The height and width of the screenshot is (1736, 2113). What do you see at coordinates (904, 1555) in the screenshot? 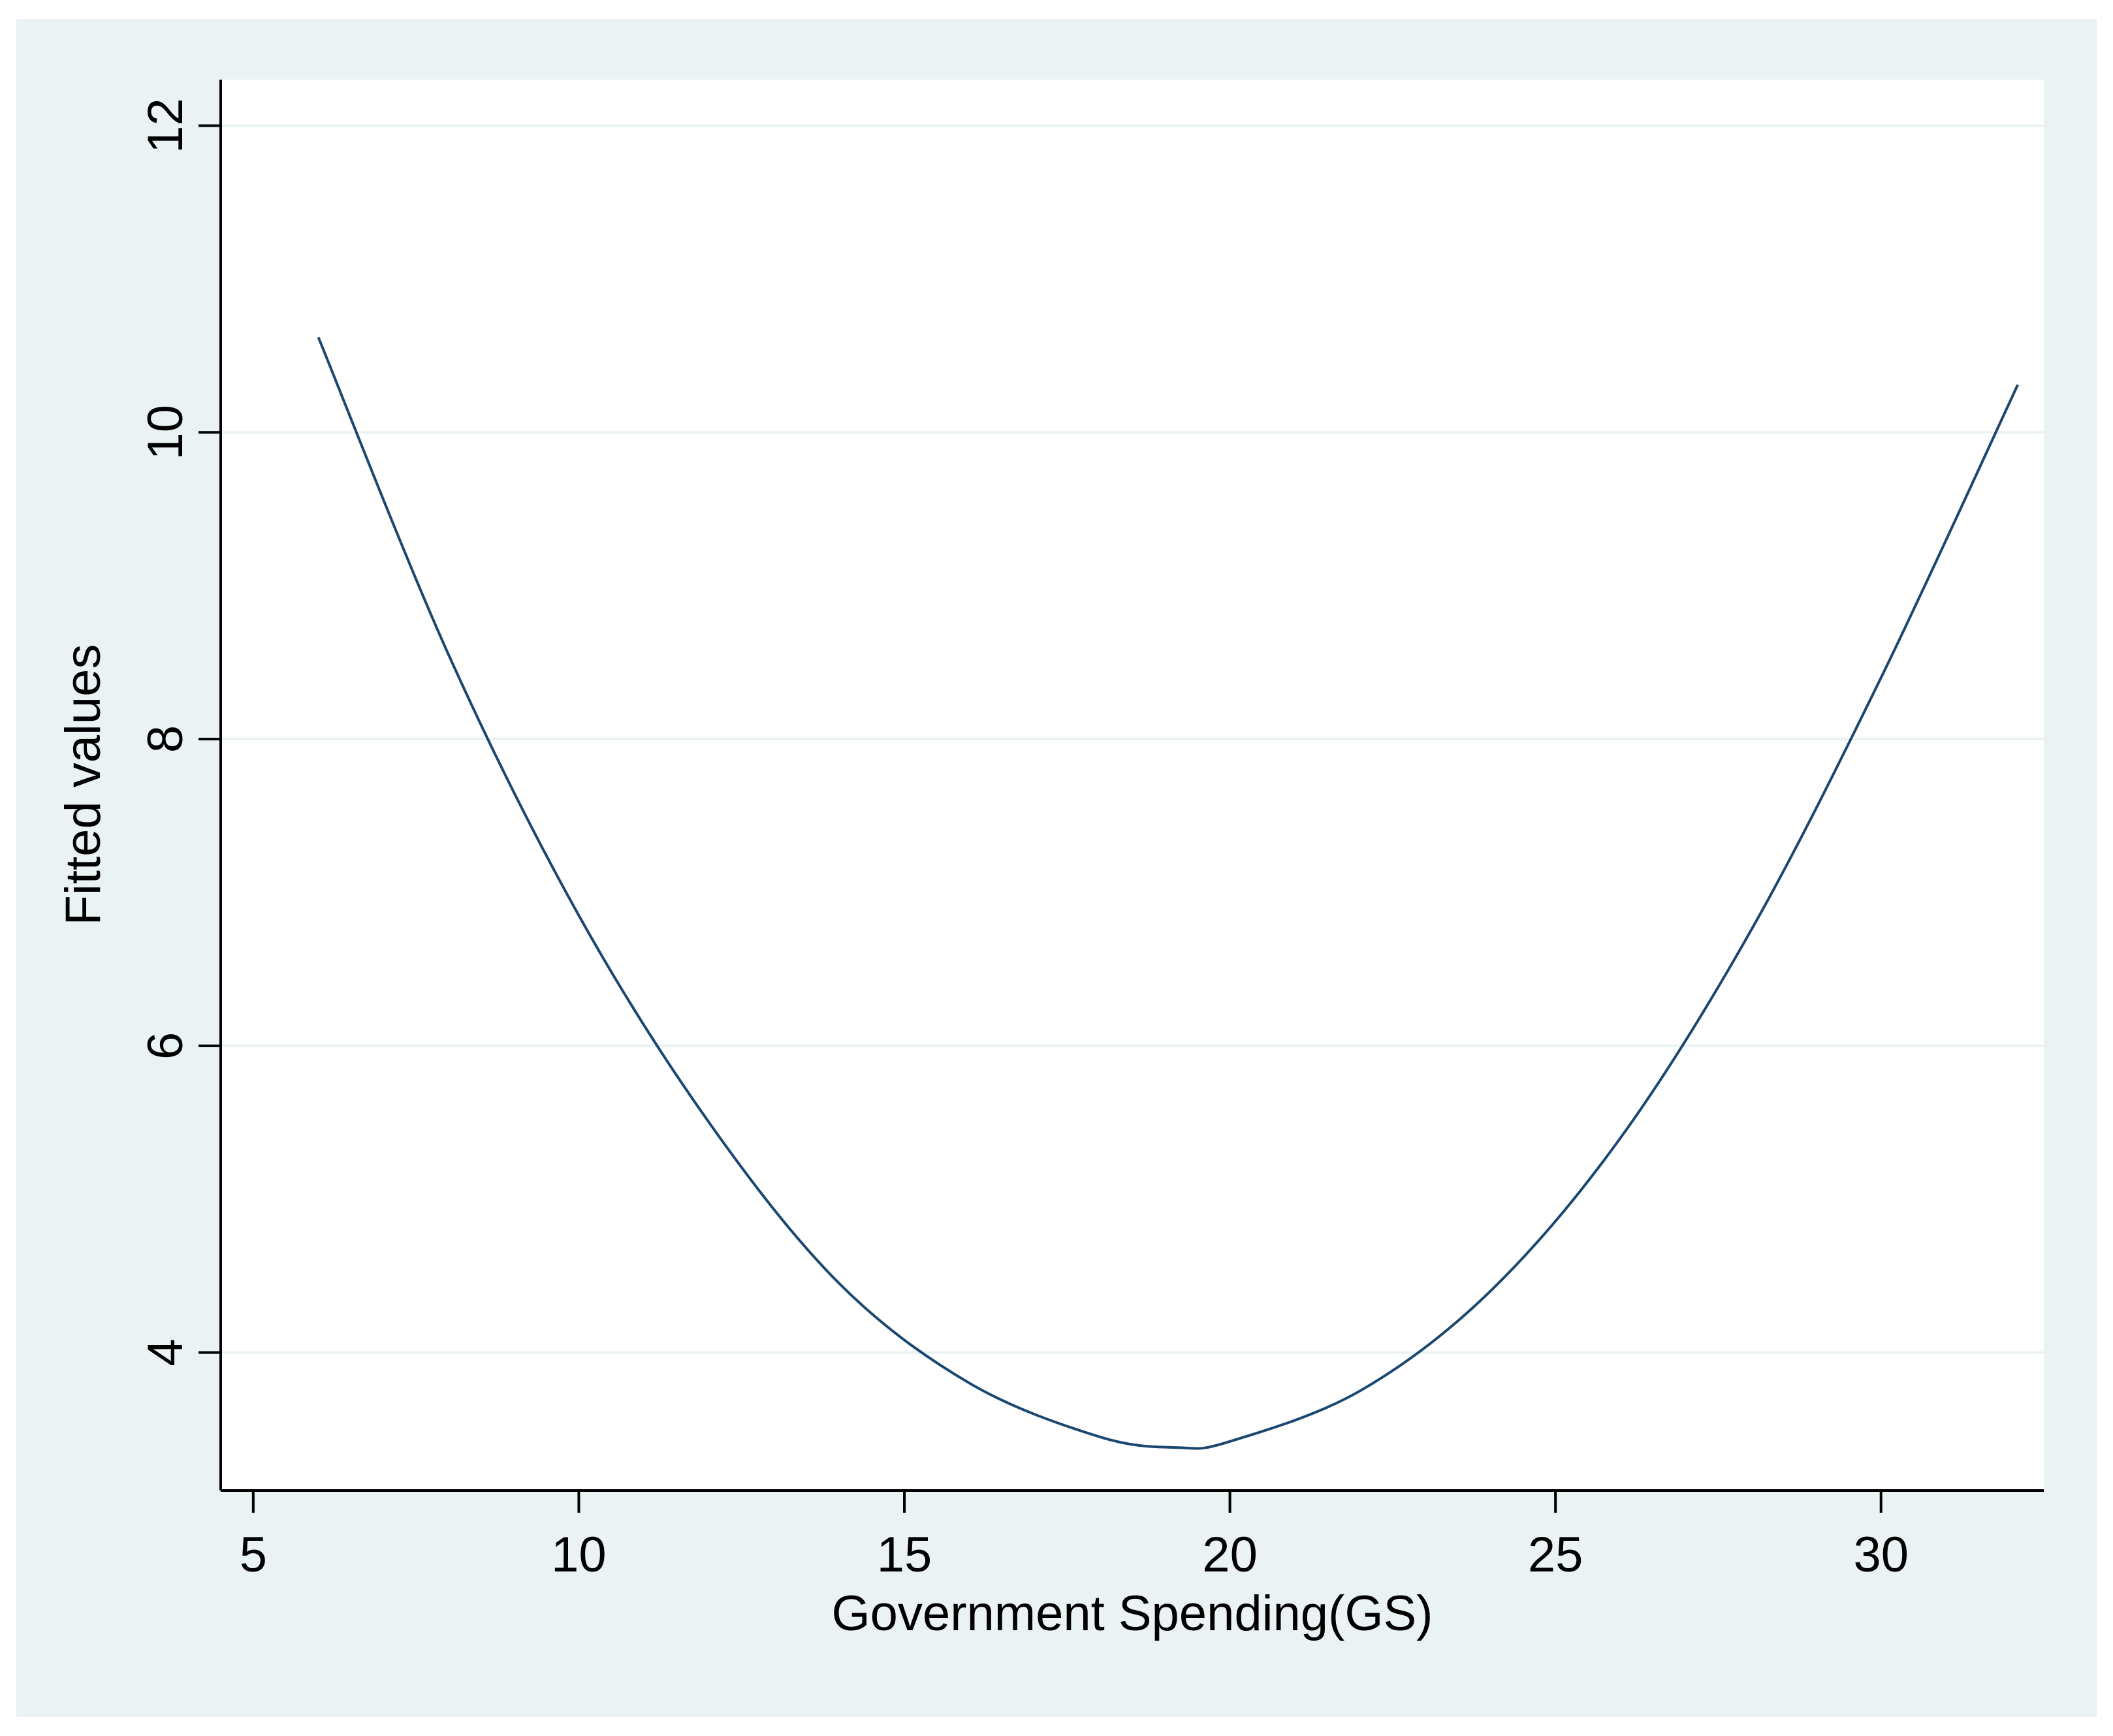
I see `x-tick-label: 15` at bounding box center [904, 1555].